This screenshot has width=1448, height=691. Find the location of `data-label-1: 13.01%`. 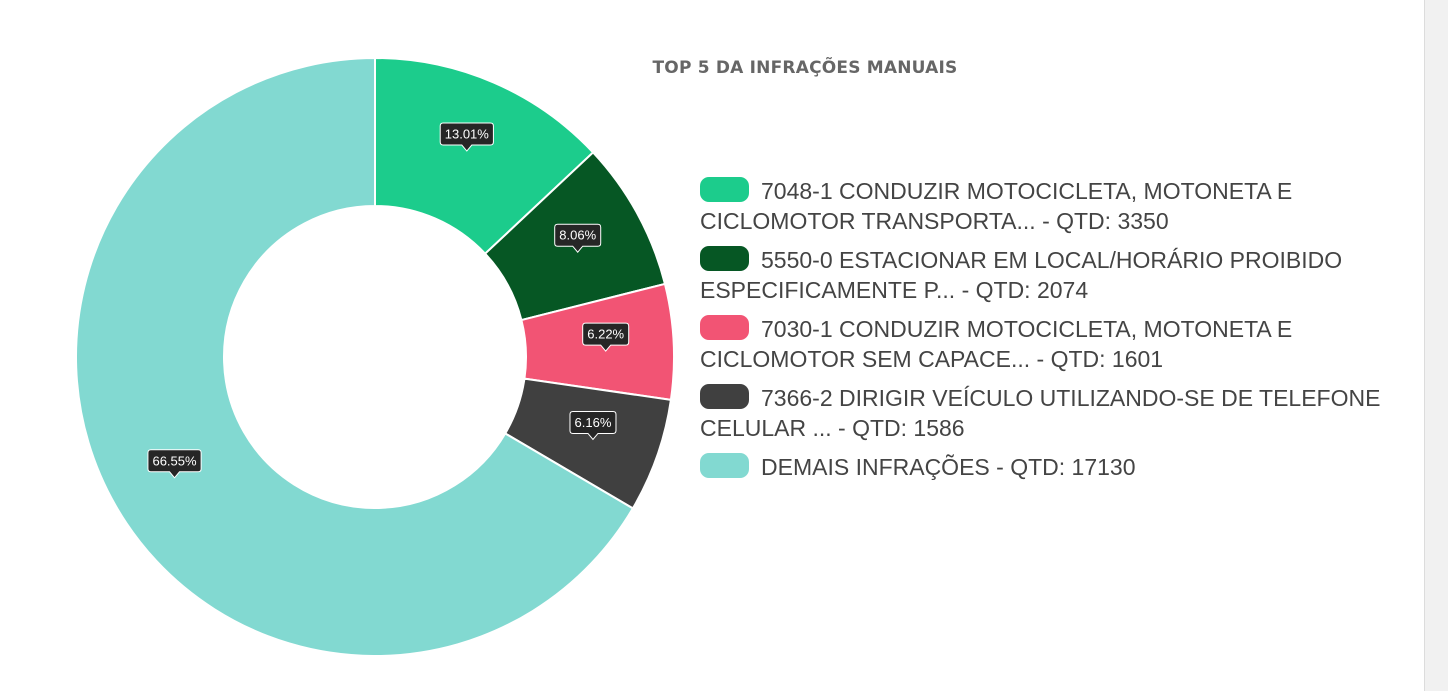

data-label-1: 13.01% is located at coordinates (466, 137).